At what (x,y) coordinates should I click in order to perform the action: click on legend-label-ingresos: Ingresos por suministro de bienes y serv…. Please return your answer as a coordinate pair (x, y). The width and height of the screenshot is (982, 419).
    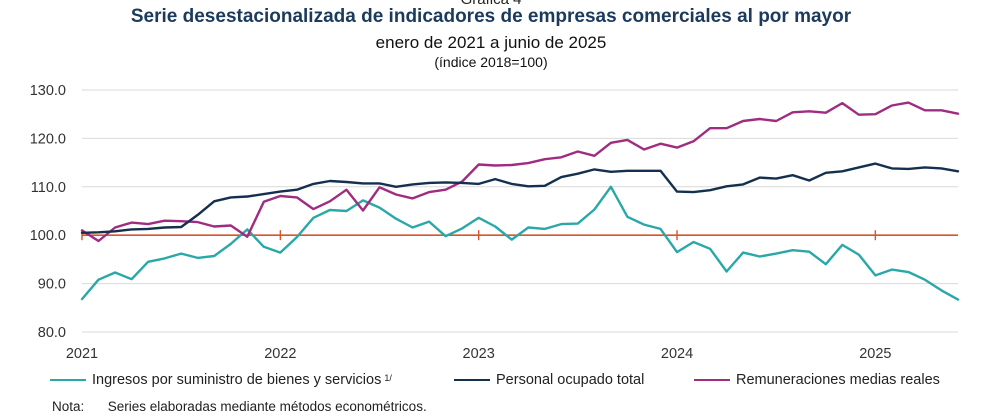
    Looking at the image, I should click on (237, 380).